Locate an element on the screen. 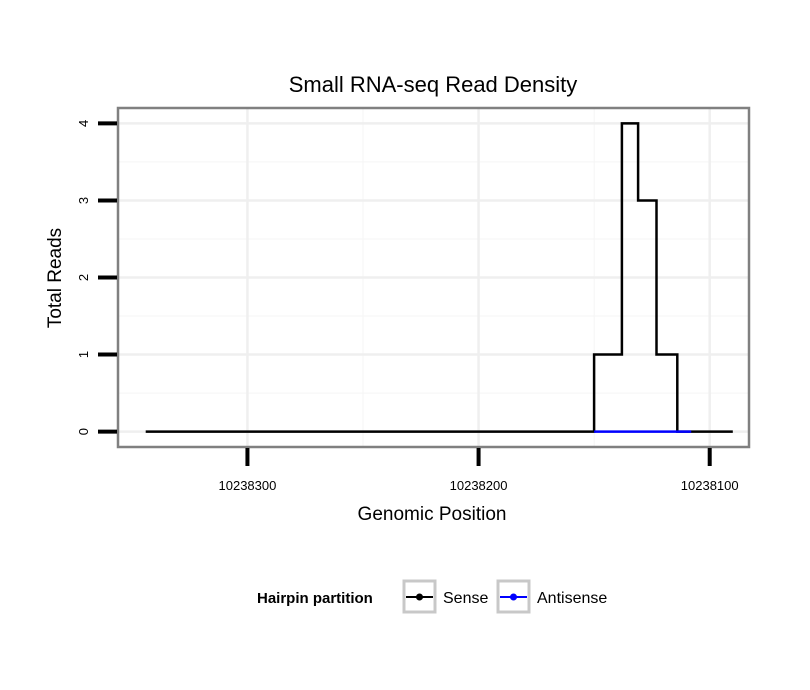 The width and height of the screenshot is (810, 690). legend-key-antisense-marker is located at coordinates (513, 597).